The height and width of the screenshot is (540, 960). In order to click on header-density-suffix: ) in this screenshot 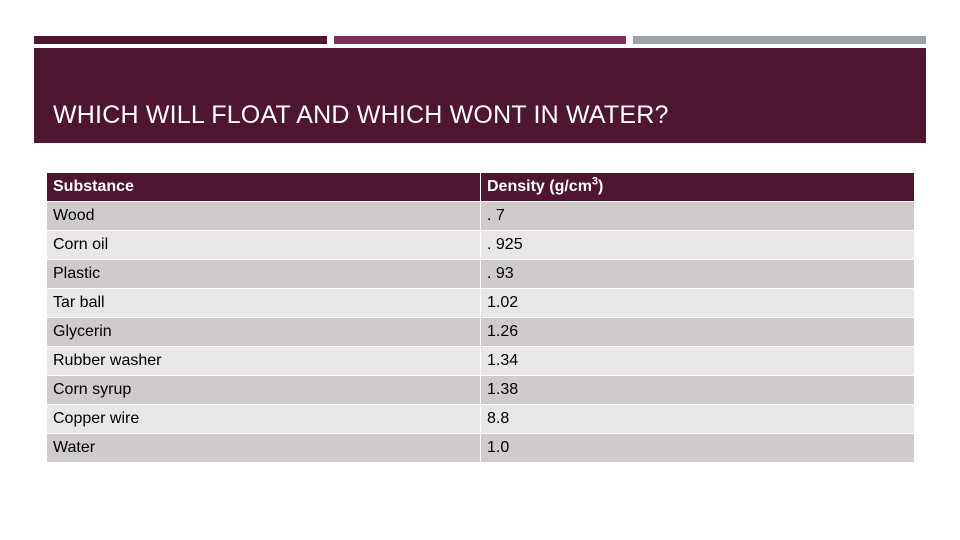, I will do `click(601, 186)`.